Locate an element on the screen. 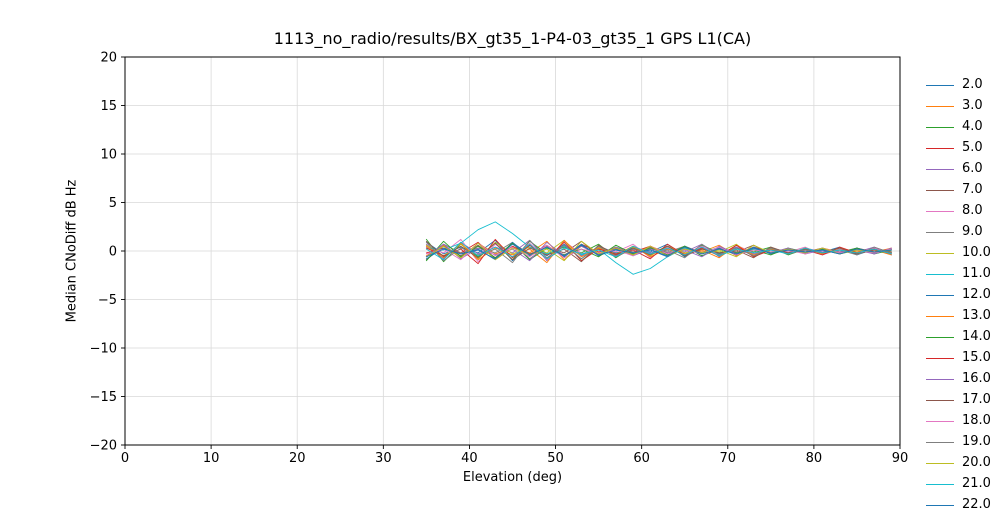  x-tick-label: 90 is located at coordinates (900, 458).